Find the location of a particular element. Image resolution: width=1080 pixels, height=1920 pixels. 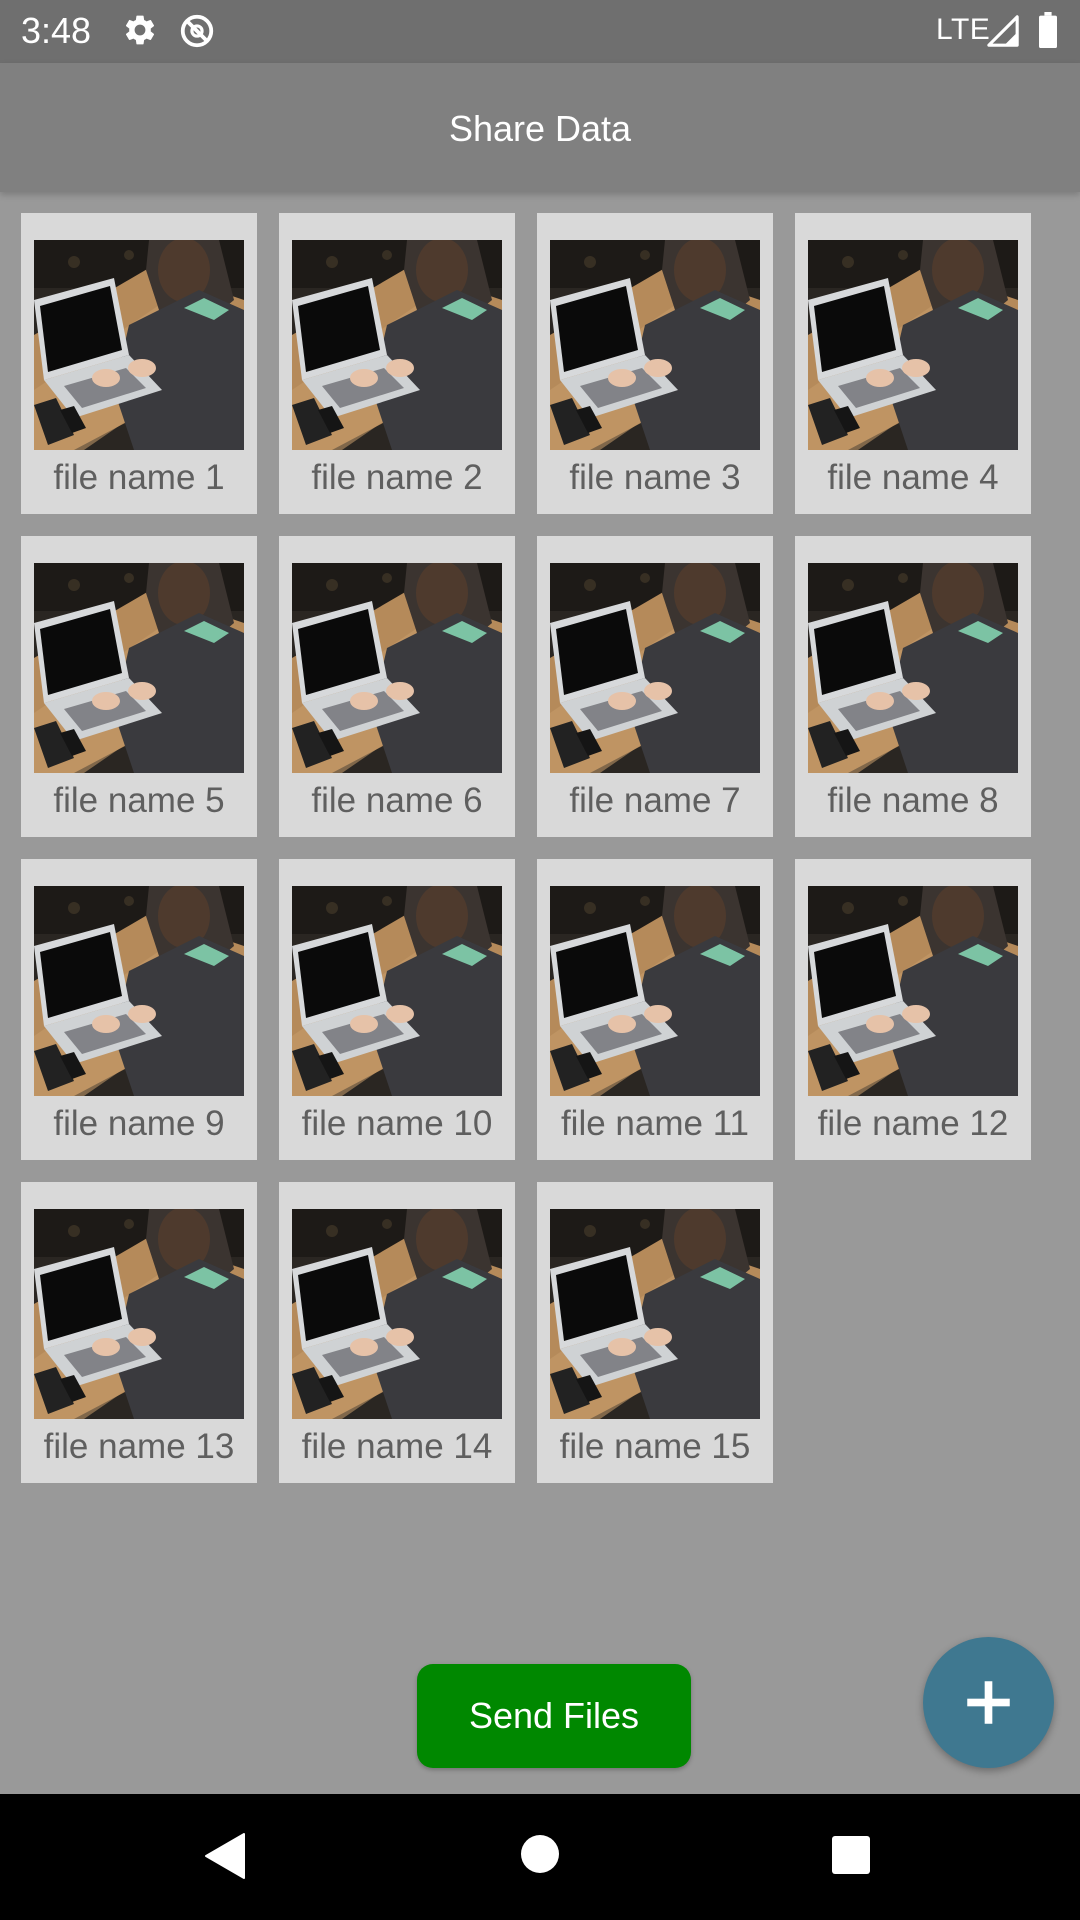

file-tile: file name 10 is located at coordinates (397, 1009).